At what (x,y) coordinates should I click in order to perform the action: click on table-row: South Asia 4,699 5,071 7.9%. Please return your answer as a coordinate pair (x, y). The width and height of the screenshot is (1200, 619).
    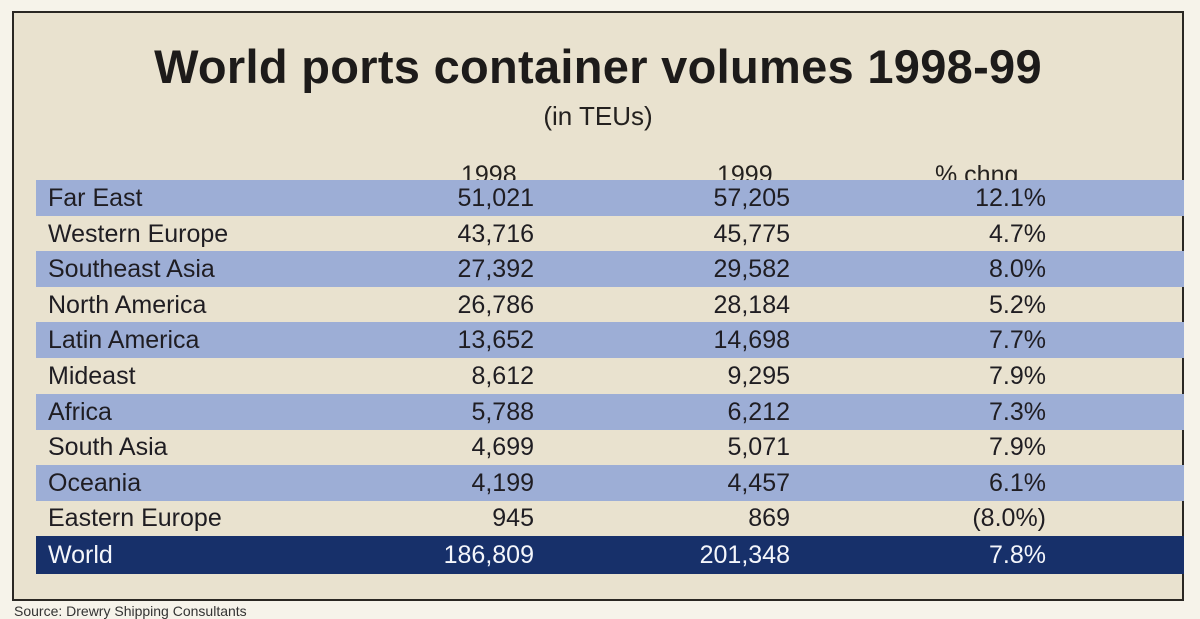
    Looking at the image, I should click on (610, 447).